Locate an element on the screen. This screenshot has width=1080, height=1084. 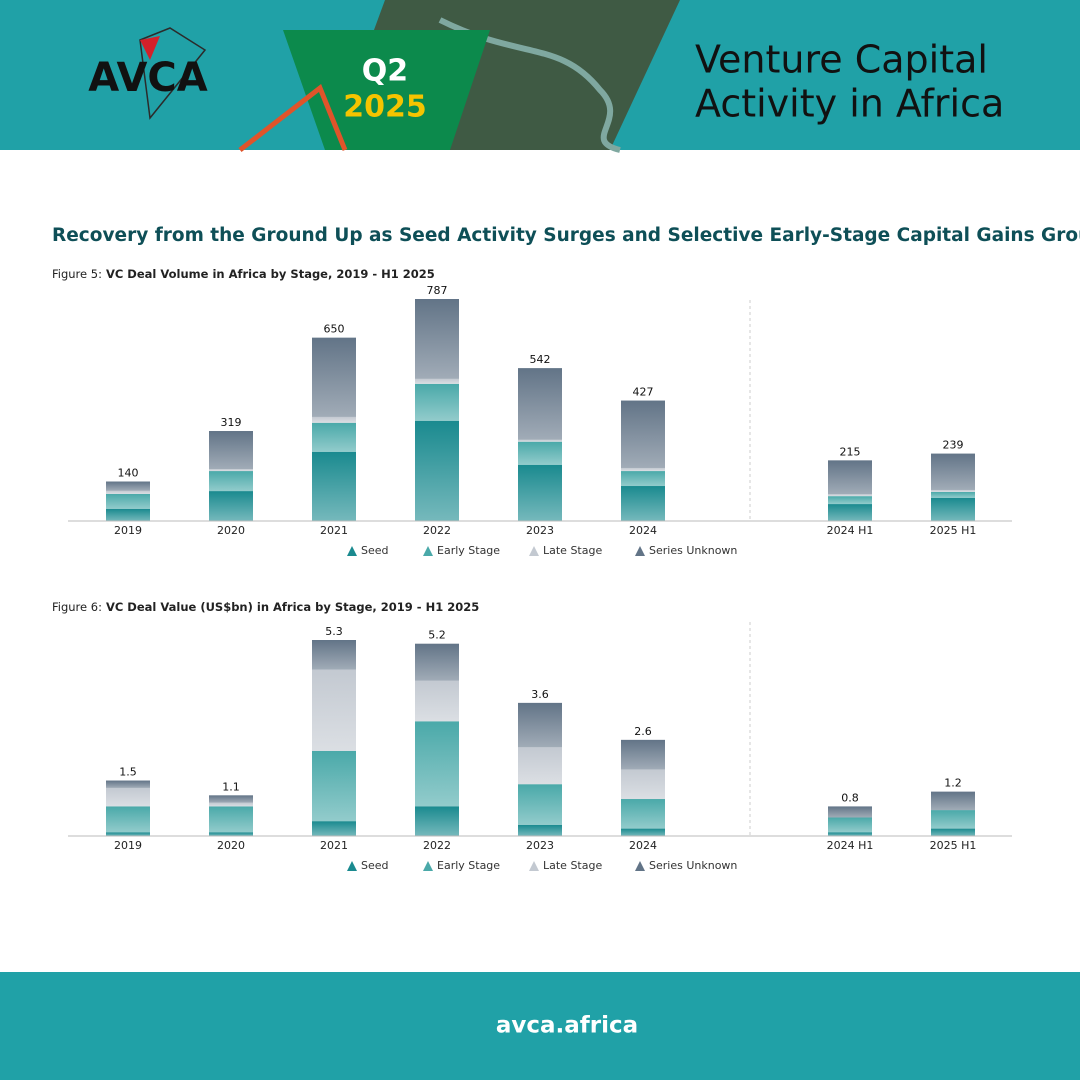
legend-label: Late Stage is located at coordinates (572, 550).